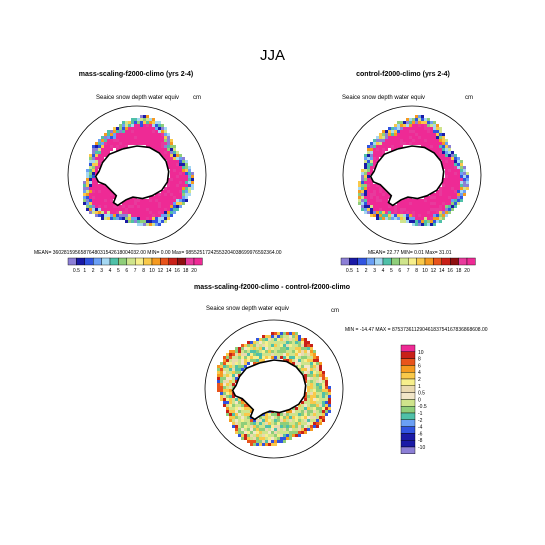 Image resolution: width=545 pixels, height=545 pixels. I want to click on panel-1-map, so click(137, 175).